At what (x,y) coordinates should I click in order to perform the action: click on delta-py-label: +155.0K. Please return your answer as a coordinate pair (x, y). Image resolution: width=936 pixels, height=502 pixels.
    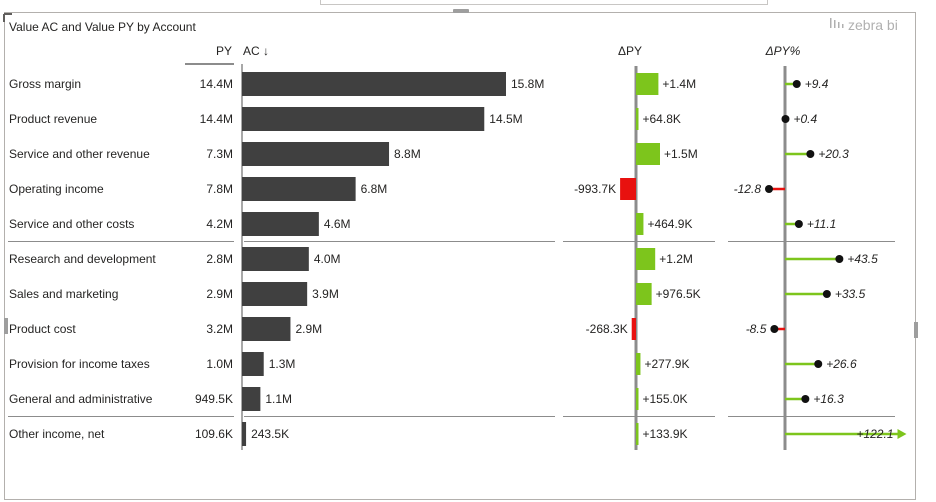
    Looking at the image, I should click on (665, 399).